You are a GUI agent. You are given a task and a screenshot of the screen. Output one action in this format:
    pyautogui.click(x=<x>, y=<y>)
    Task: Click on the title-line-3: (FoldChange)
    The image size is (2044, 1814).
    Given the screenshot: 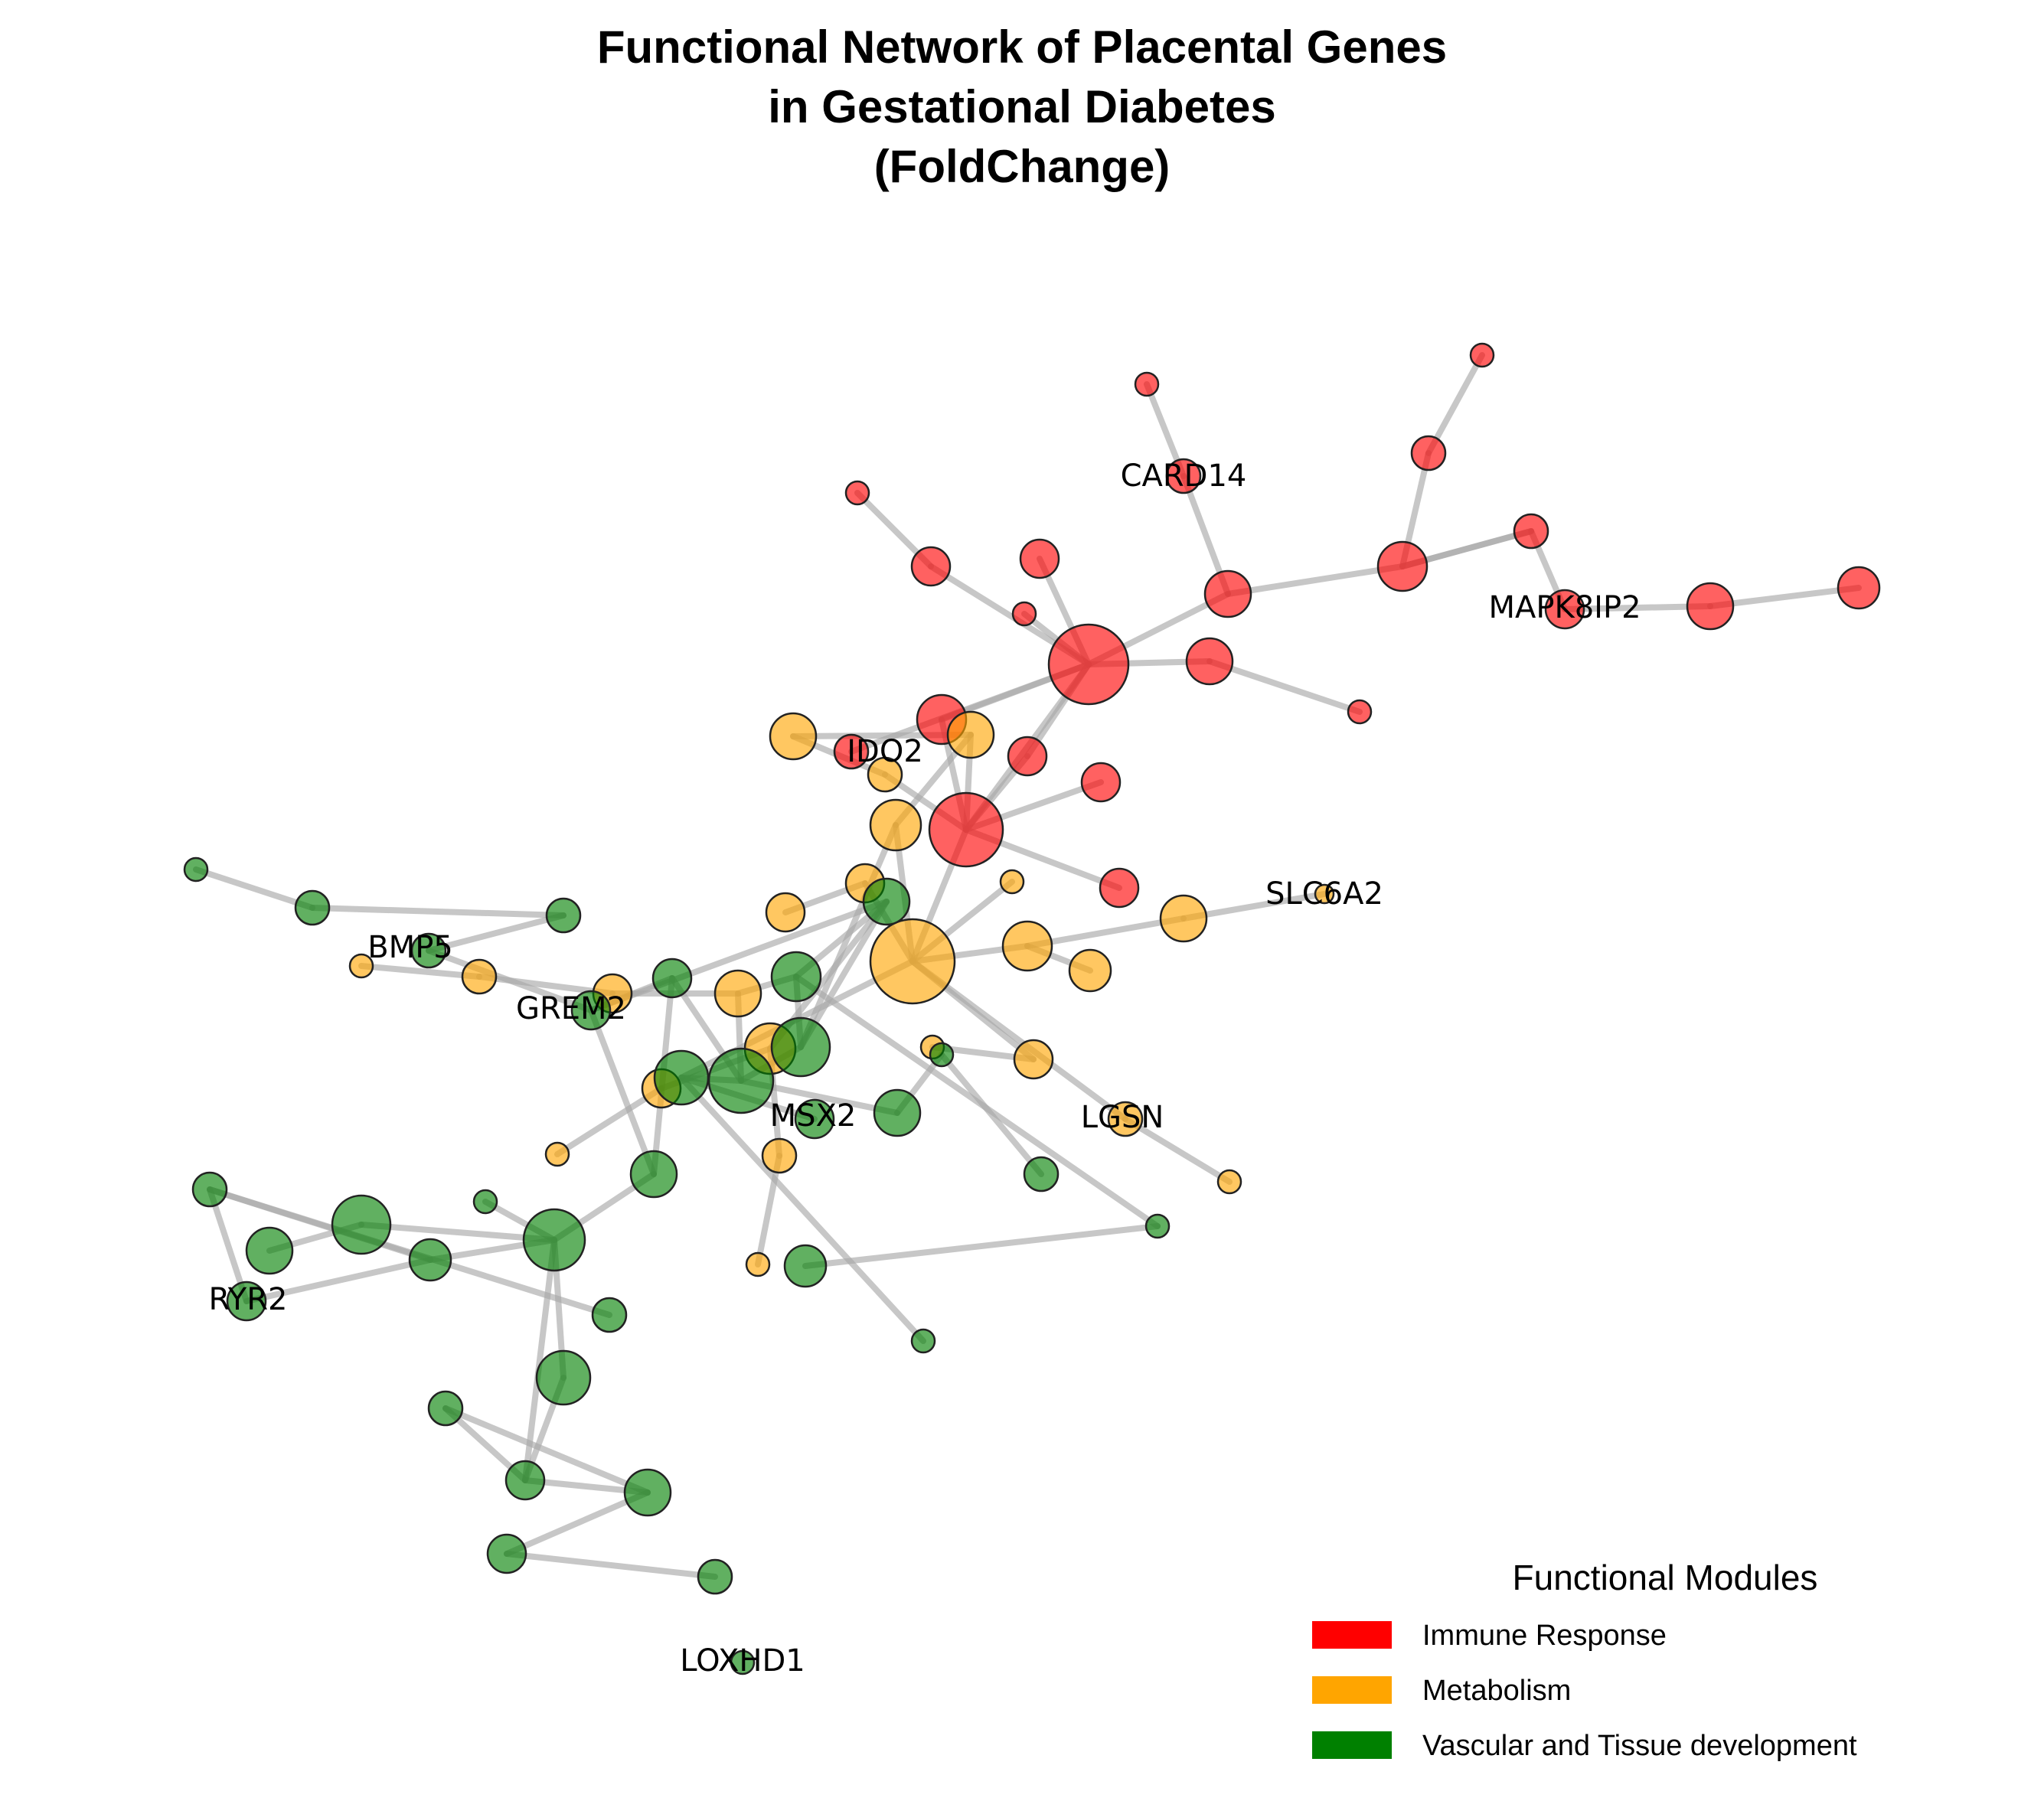 What is the action you would take?
    pyautogui.click(x=1022, y=166)
    